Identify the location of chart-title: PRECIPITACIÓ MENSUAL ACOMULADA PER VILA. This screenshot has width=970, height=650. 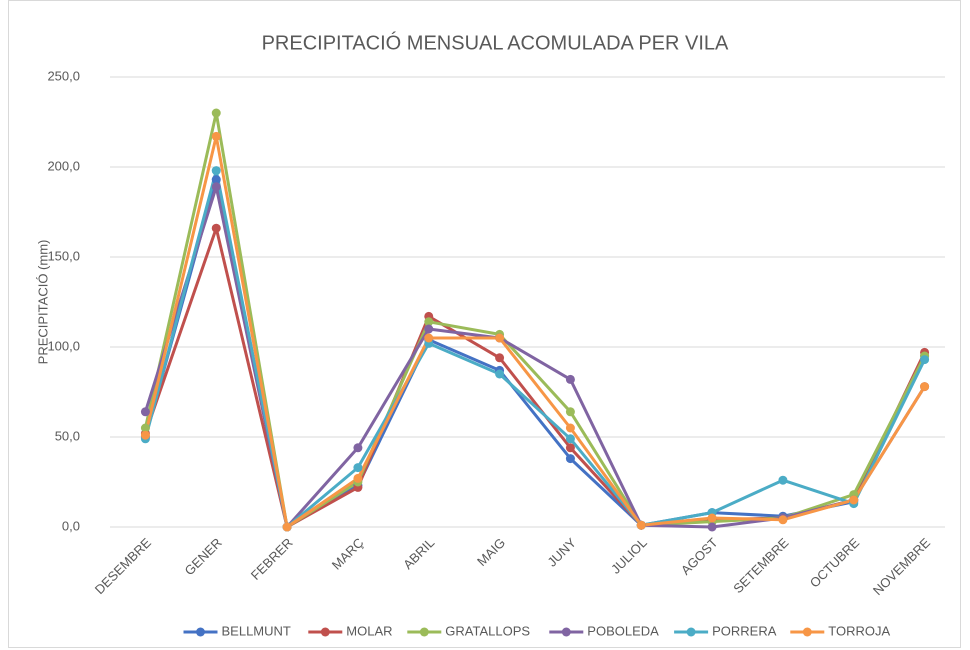
(495, 42).